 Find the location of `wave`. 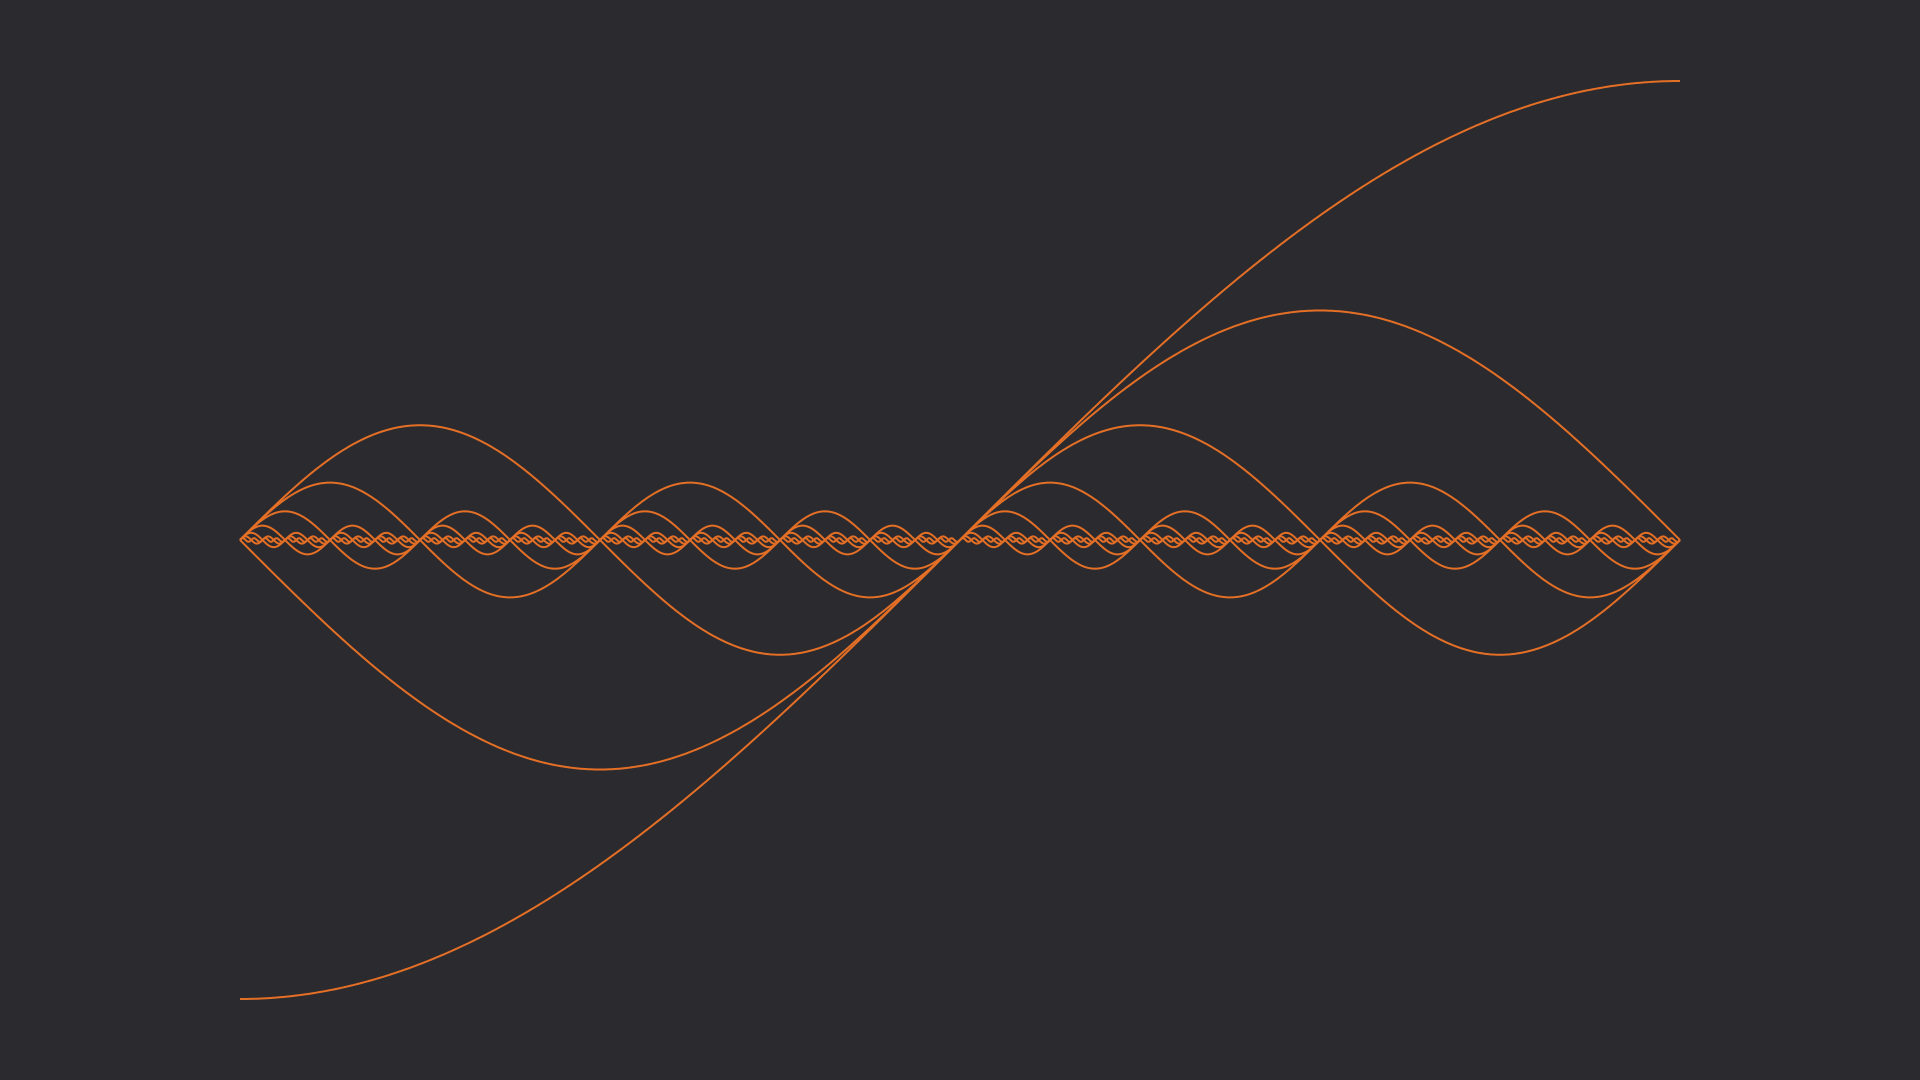

wave is located at coordinates (960, 540).